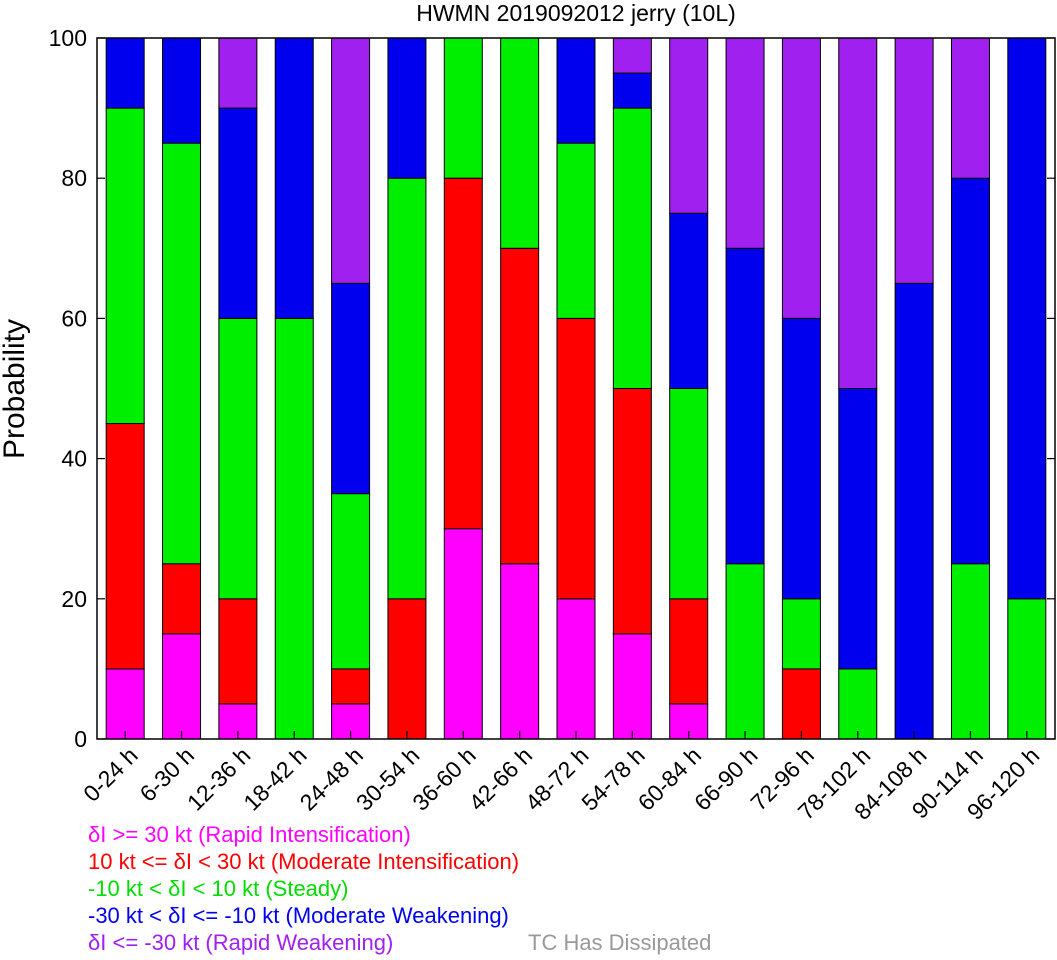 This screenshot has height=960, width=1057. Describe the element at coordinates (970, 108) in the screenshot. I see `bar-segment-90-114-h-s4` at that location.